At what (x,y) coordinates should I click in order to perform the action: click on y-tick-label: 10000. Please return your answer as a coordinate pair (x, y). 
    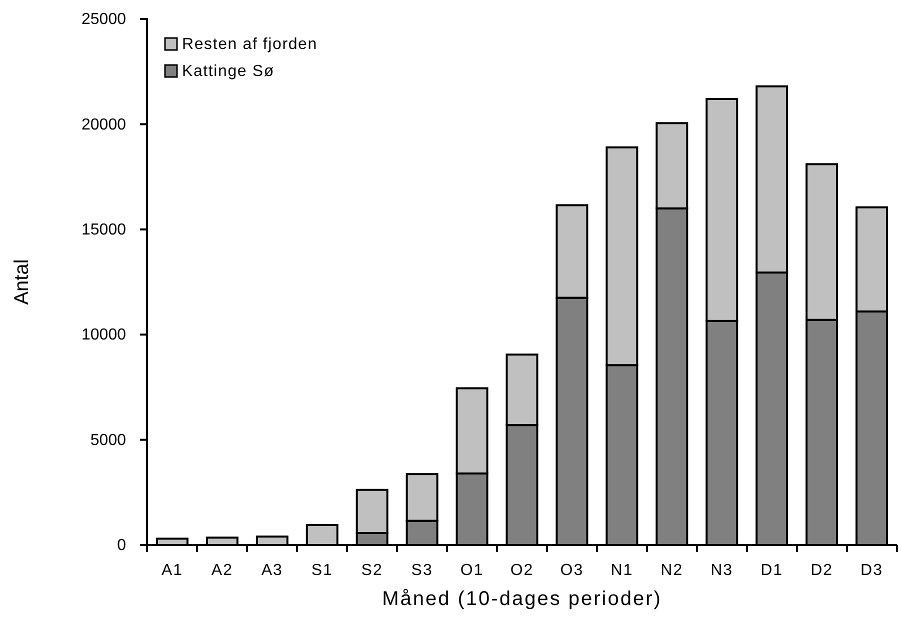
    Looking at the image, I should click on (104, 335).